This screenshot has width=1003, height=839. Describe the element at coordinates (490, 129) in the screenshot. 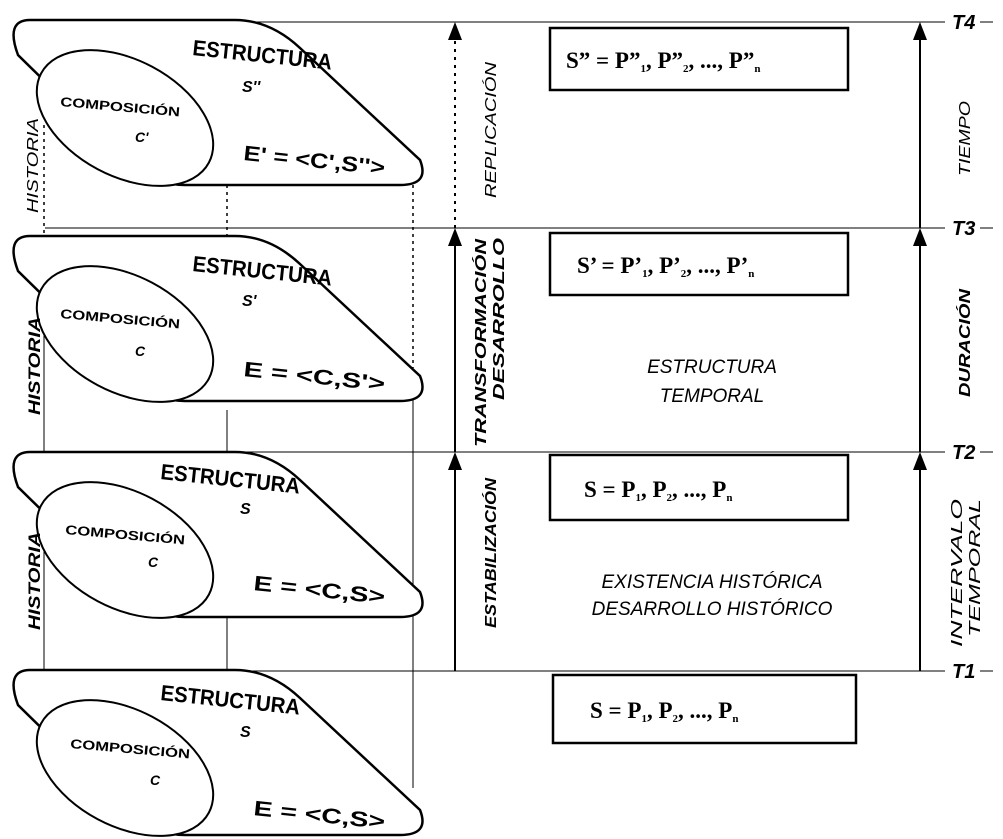

I see `replicacion-label: REPLICACIÓN` at that location.